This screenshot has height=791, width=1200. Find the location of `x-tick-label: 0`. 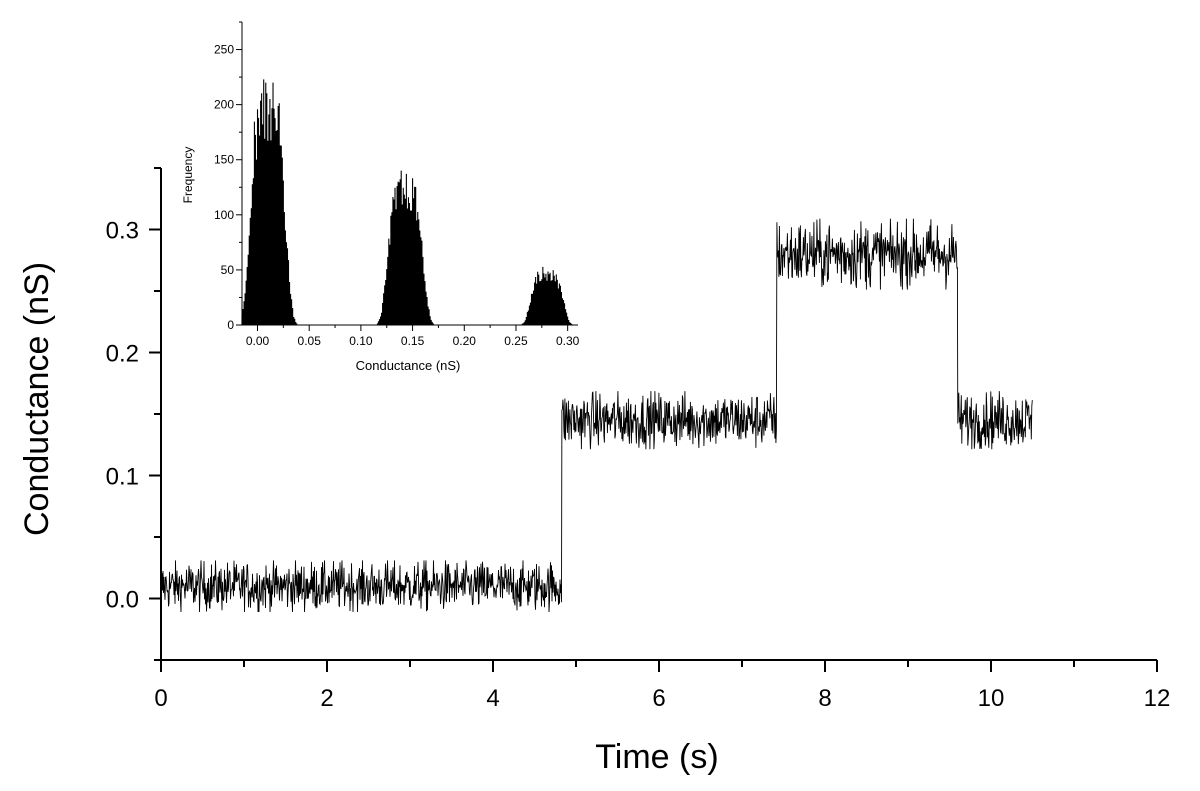

x-tick-label: 0 is located at coordinates (160, 698).